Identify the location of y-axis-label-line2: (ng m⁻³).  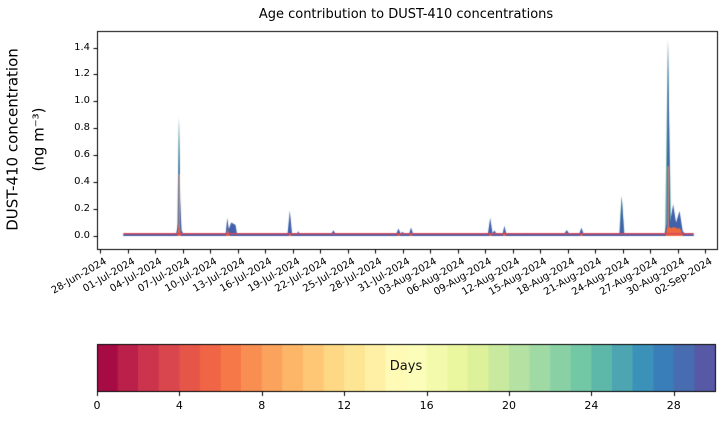
(38, 139).